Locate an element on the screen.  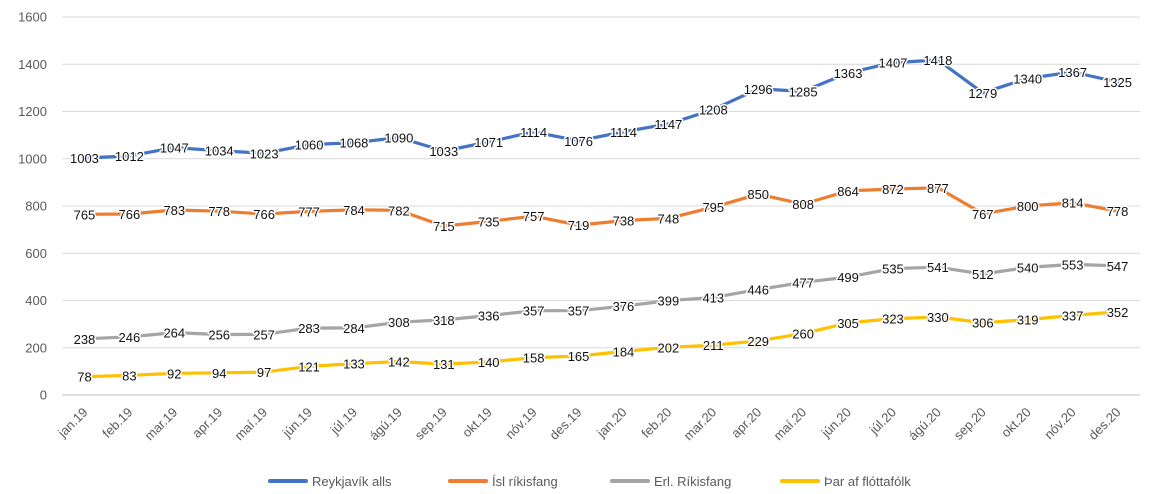
data-label: 1285 is located at coordinates (803, 91).